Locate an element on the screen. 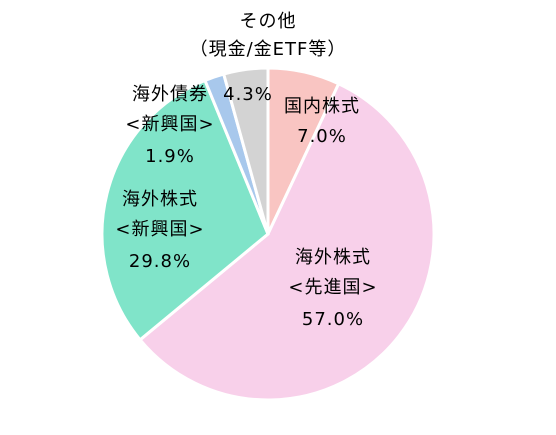  slice-label: 海外債券 is located at coordinates (170, 94).